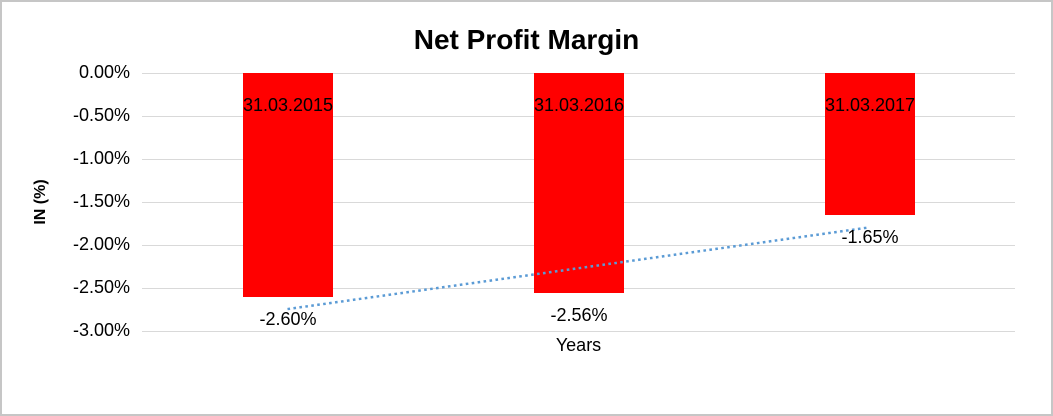 The image size is (1053, 416). I want to click on chart-title: Net Profit Margin, so click(526, 39).